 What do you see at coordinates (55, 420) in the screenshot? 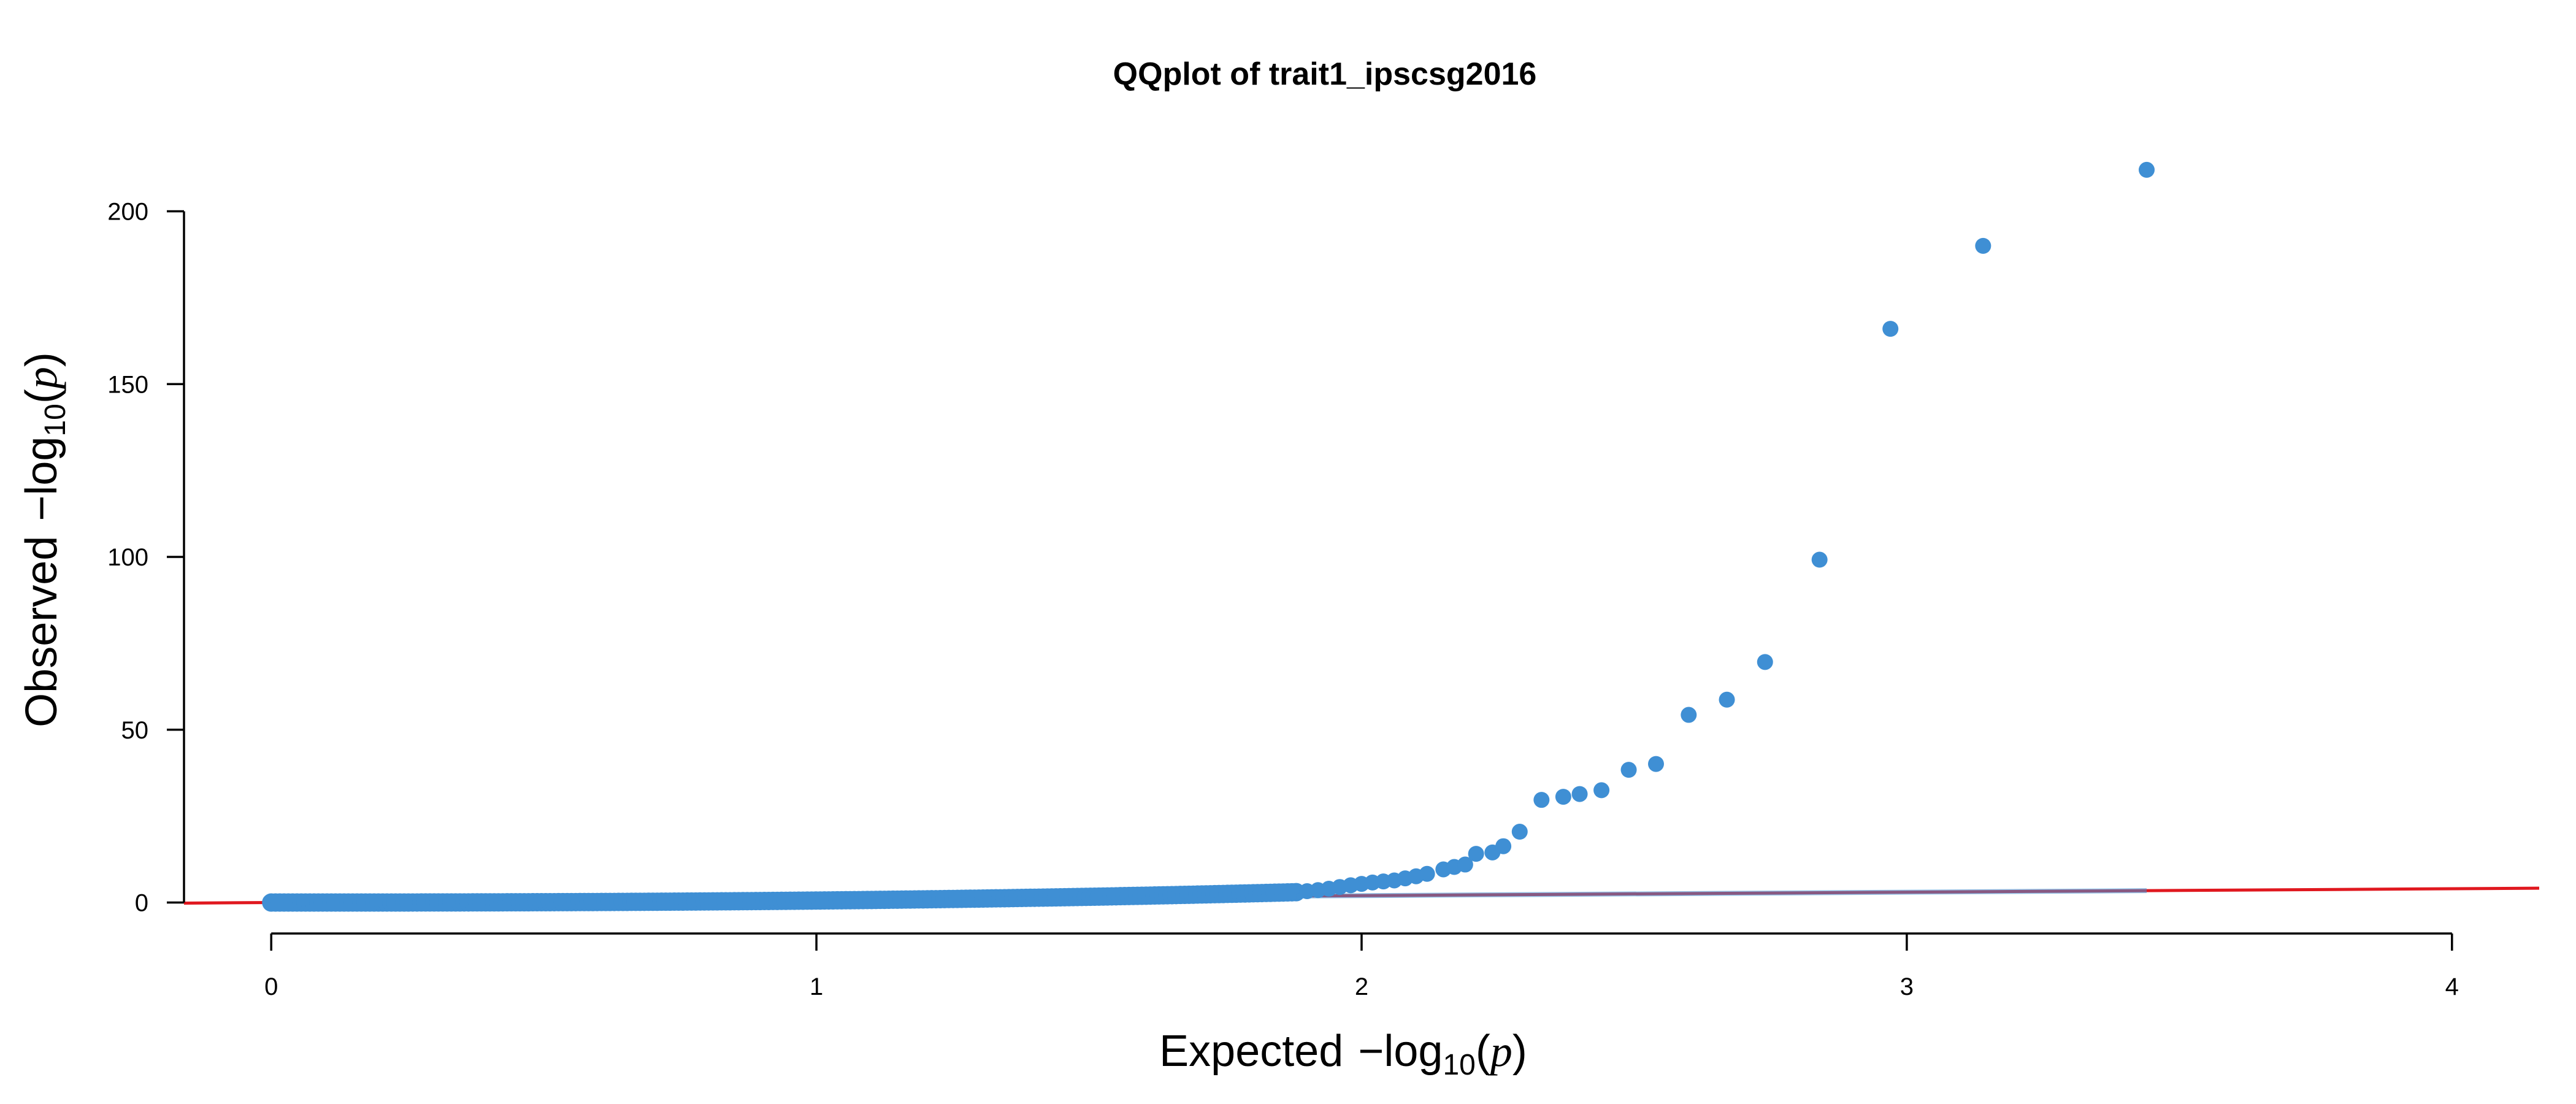
I see `y-axis-title-sub: 10` at bounding box center [55, 420].